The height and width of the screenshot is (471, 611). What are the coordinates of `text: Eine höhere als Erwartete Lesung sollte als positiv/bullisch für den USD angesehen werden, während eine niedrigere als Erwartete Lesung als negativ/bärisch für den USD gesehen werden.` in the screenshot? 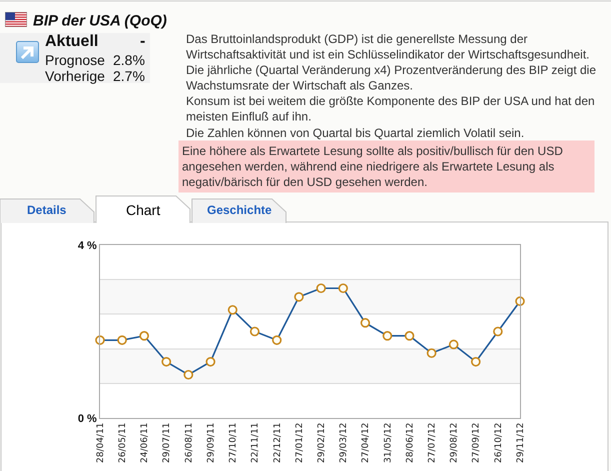 It's located at (373, 167).